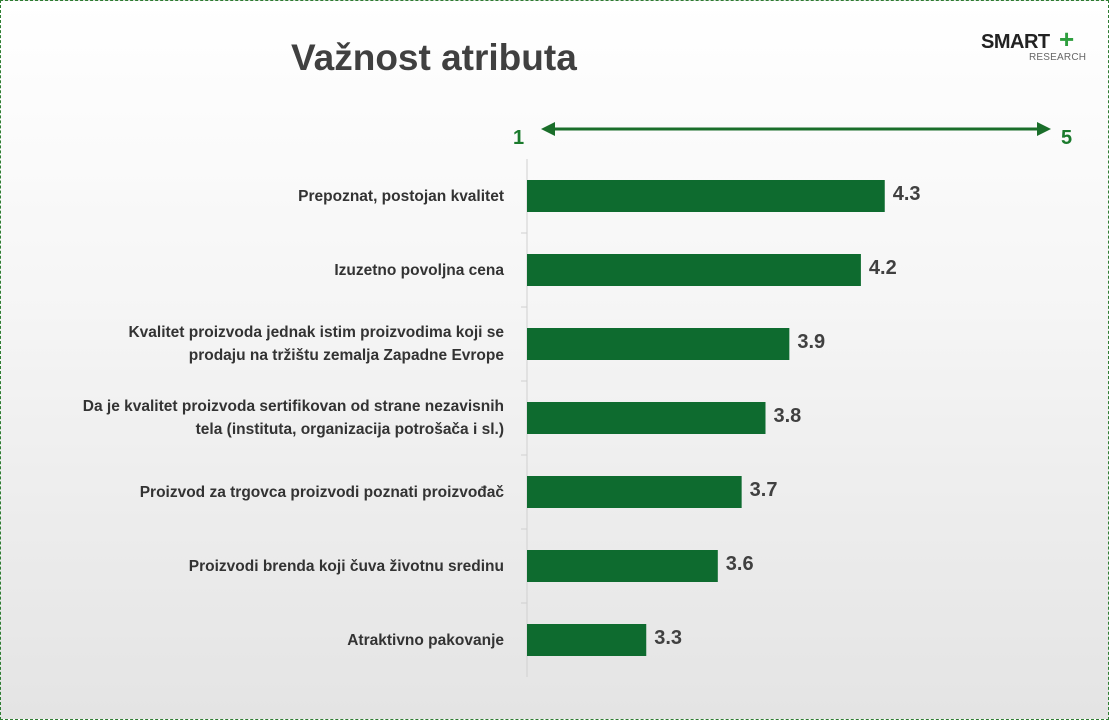 The image size is (1109, 720). Describe the element at coordinates (763, 490) in the screenshot. I see `bar-value-label: 3.7` at that location.